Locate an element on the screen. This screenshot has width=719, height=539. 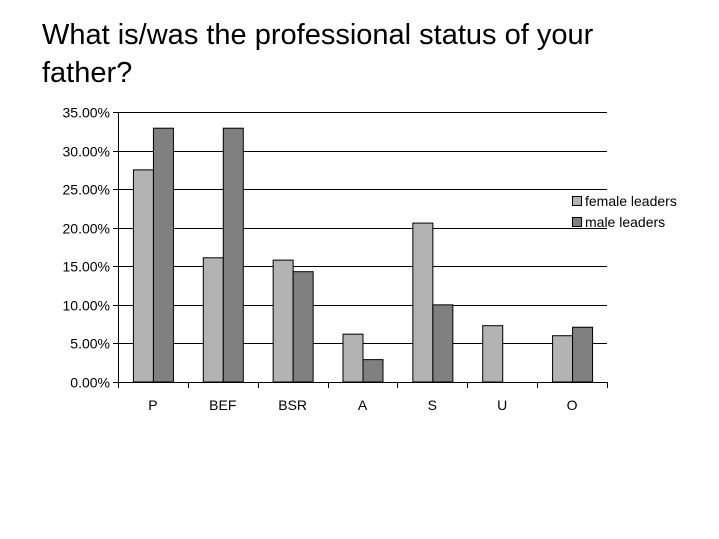
y-tick-label: 15.00% is located at coordinates (86, 267).